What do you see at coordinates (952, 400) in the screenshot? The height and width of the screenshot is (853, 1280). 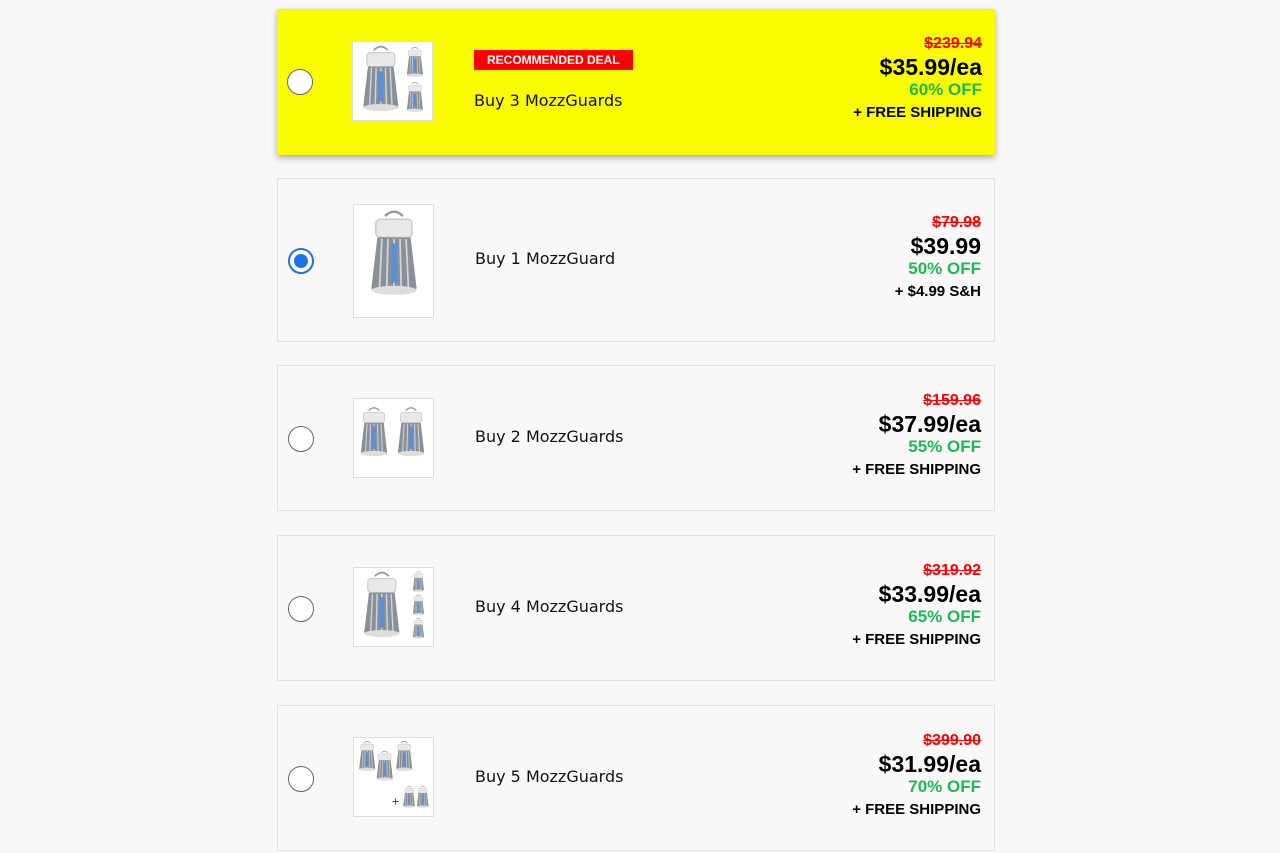 I see `original-price: $159.96` at bounding box center [952, 400].